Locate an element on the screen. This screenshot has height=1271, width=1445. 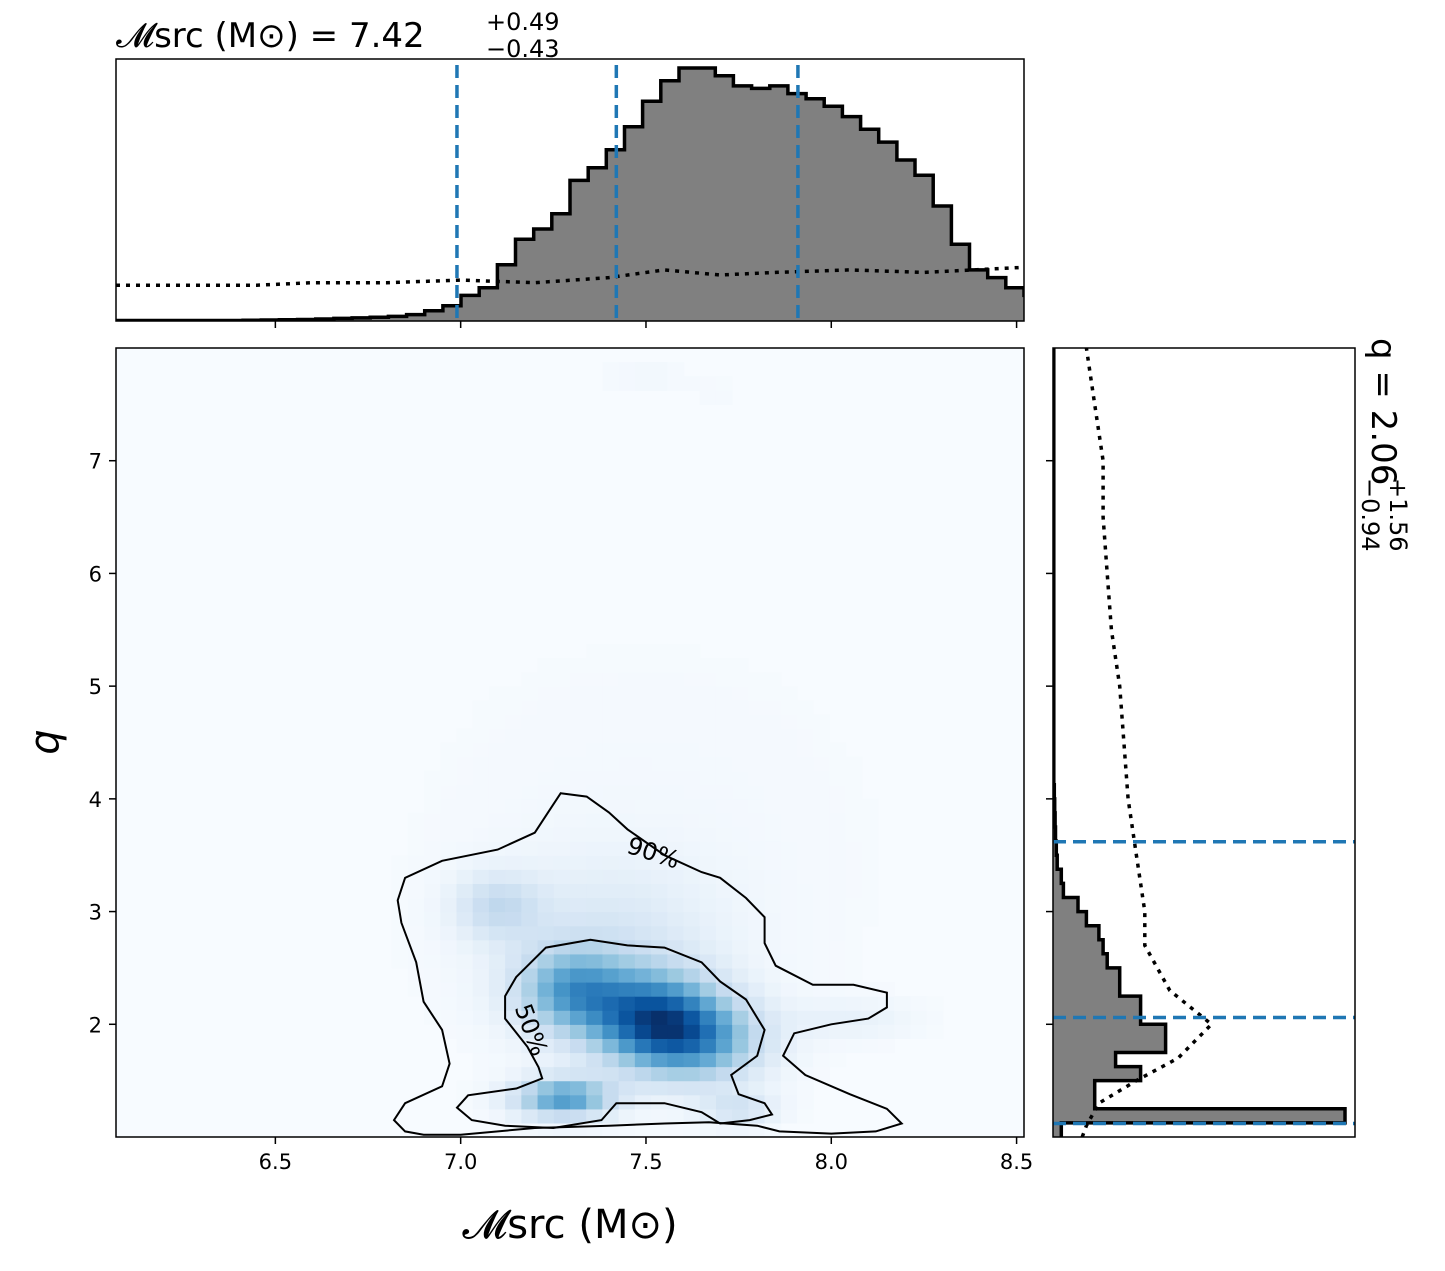
top-panel-ticks is located at coordinates (646, 324).